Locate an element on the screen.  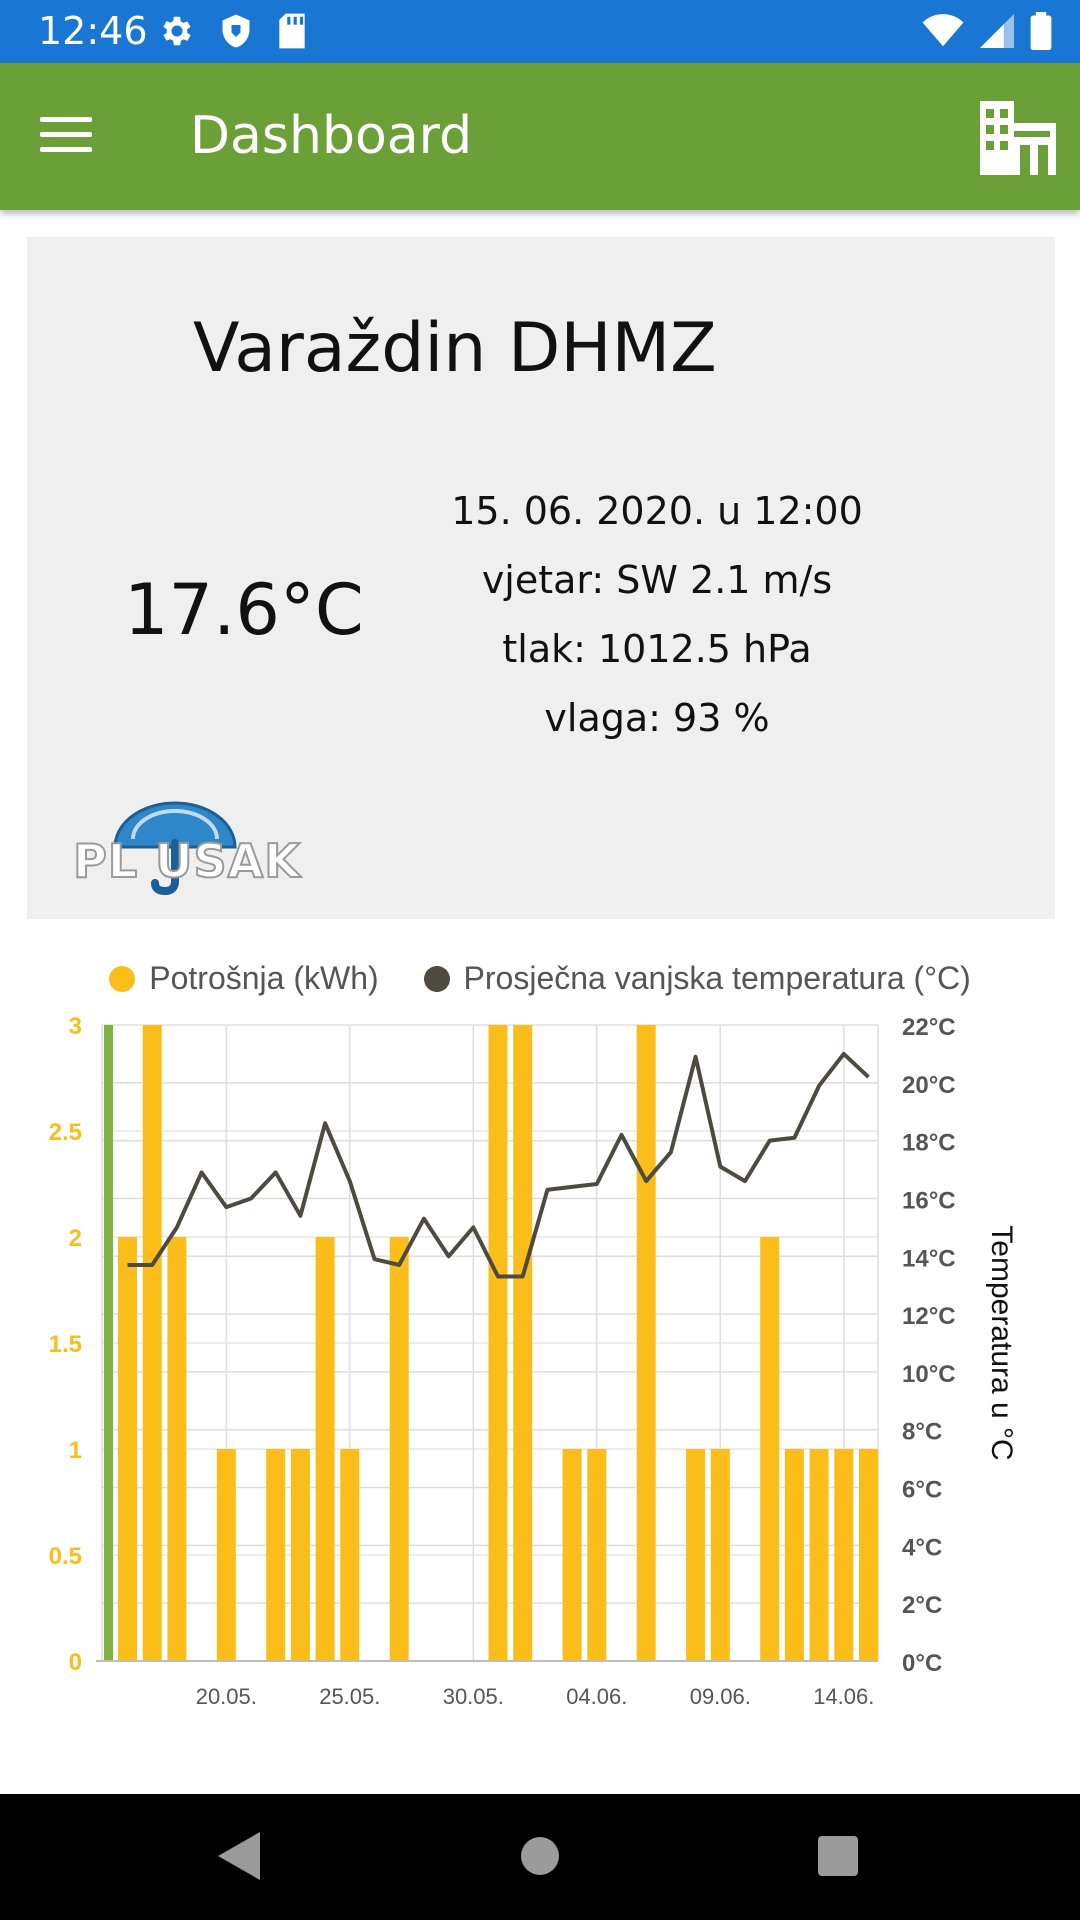
page-title: Dashboard is located at coordinates (331, 136).